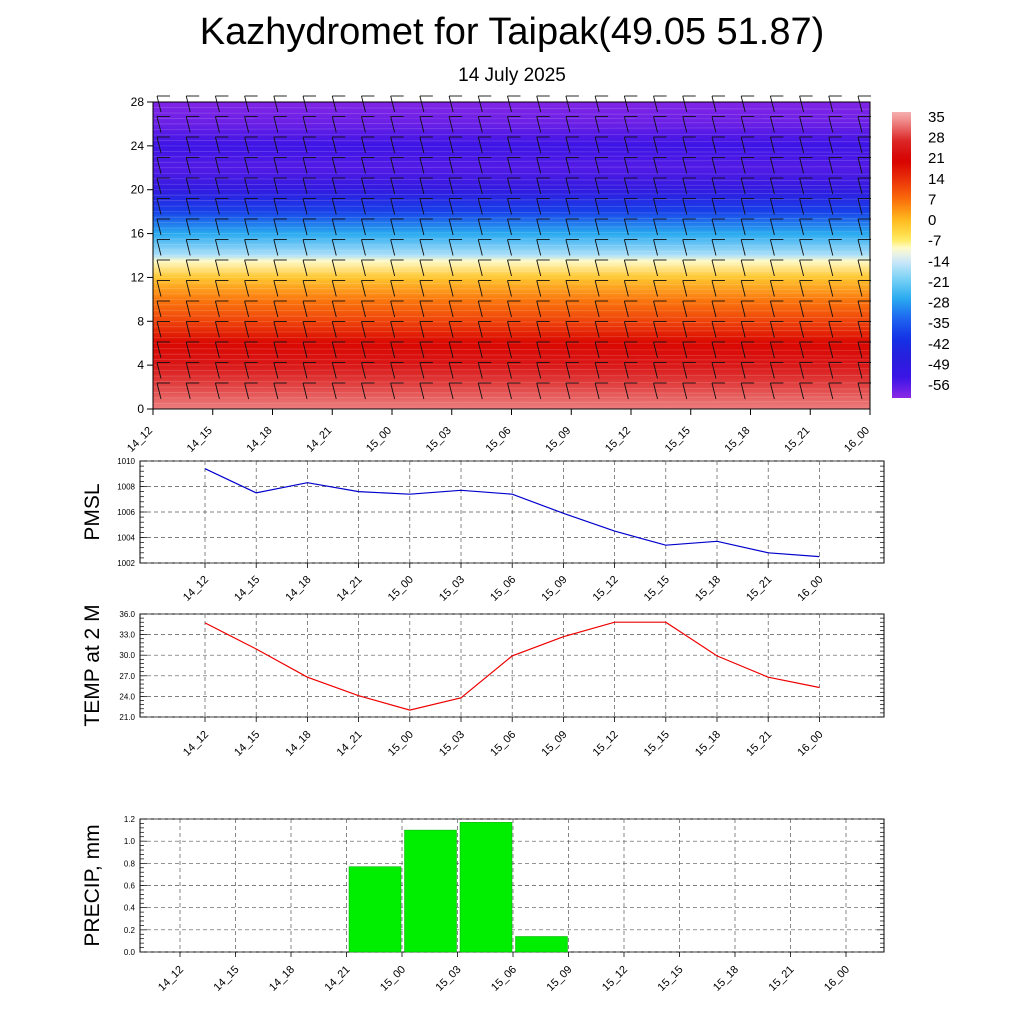 This screenshot has width=1024, height=1024. I want to click on xtick-label: 14_21, so click(338, 979).